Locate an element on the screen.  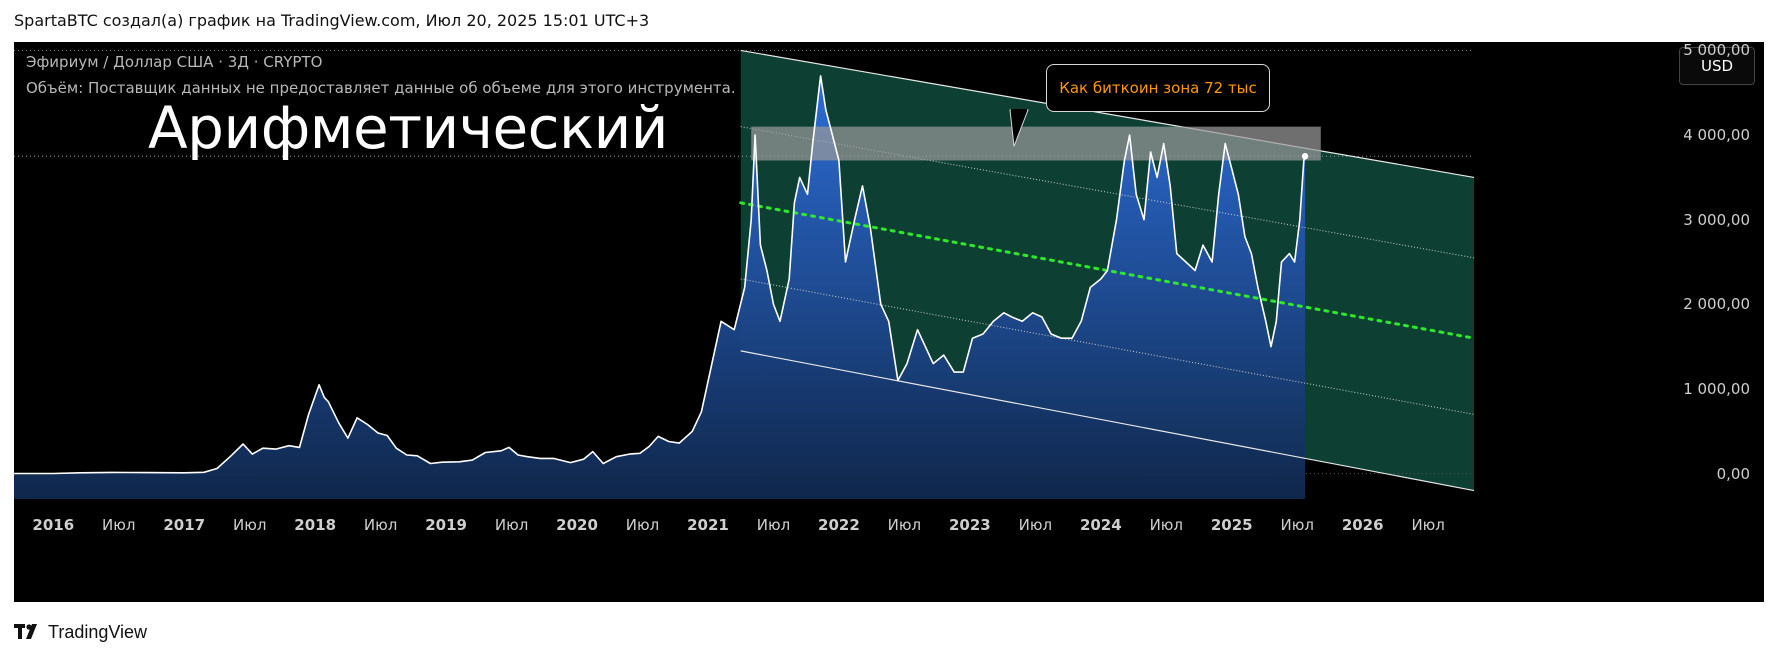
x-tick-label: 2018 is located at coordinates (315, 525).